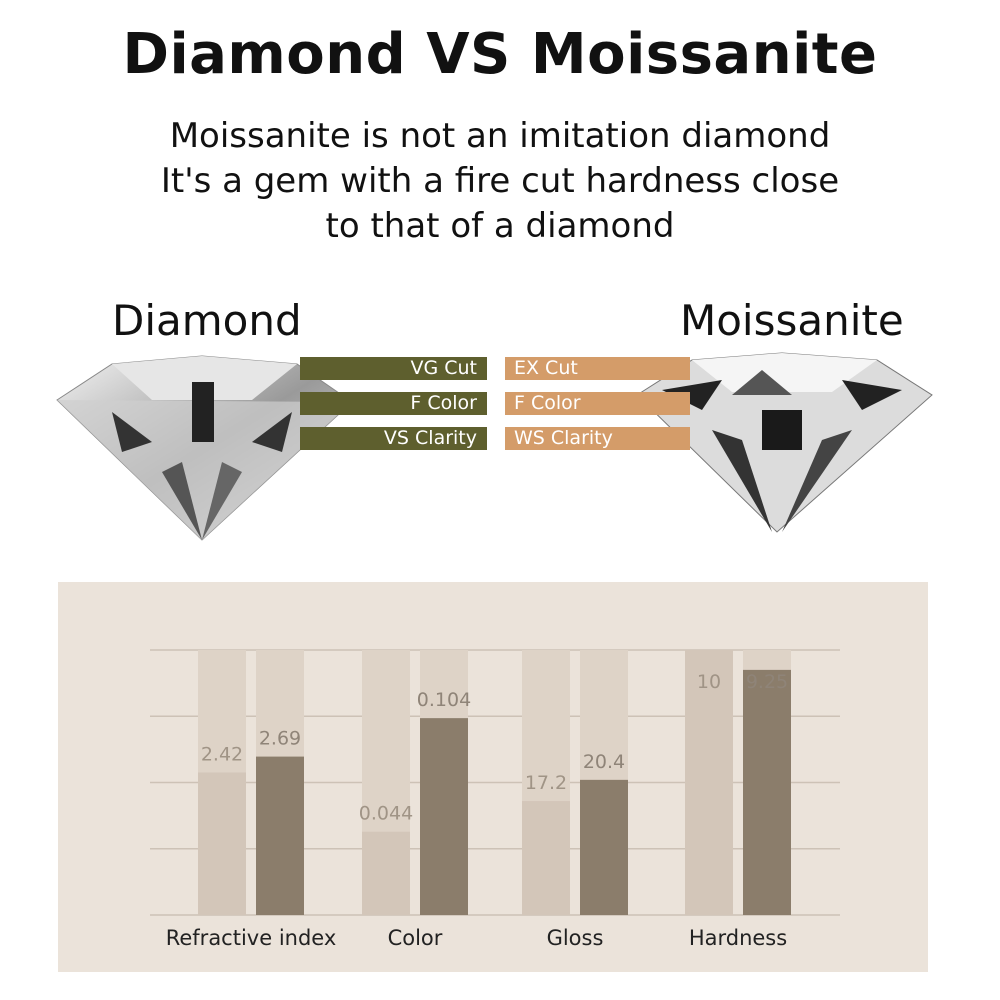 This screenshot has width=1000, height=1000. Describe the element at coordinates (546, 783) in the screenshot. I see `data-label: 17.2` at that location.